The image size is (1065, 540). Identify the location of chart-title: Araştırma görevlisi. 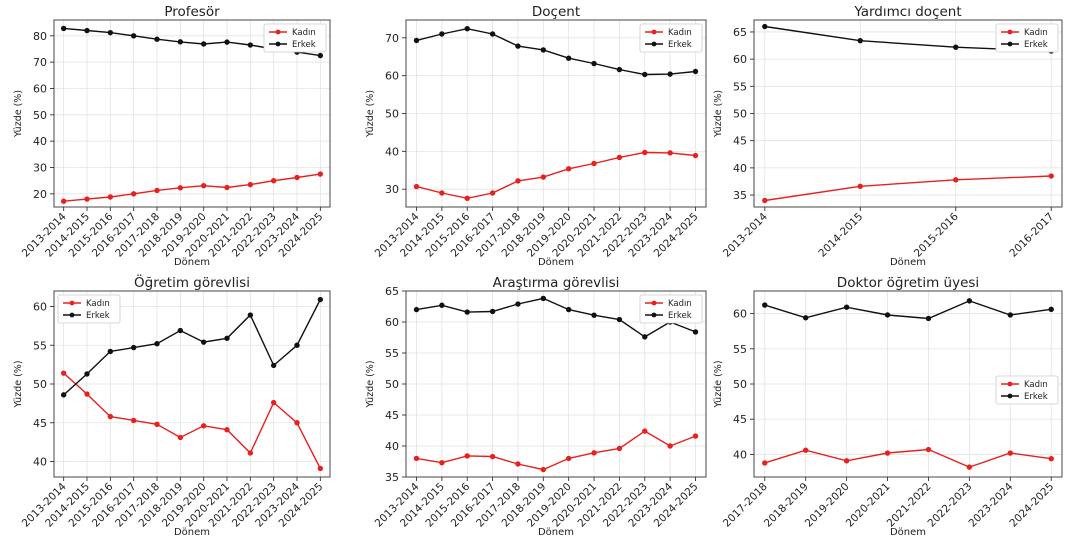
(556, 283).